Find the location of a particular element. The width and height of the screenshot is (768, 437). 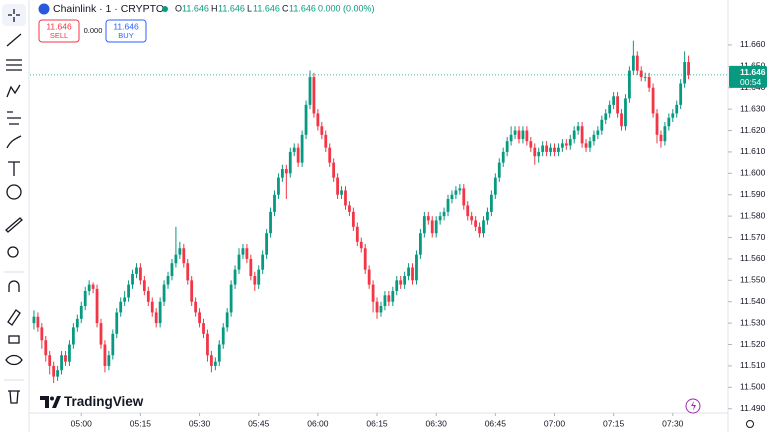

emoji-tool is located at coordinates (14, 192).